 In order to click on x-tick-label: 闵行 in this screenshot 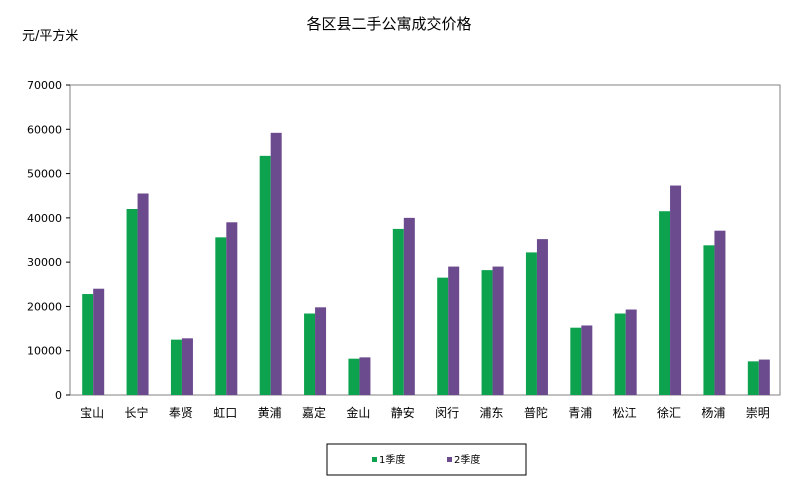, I will do `click(447, 412)`.